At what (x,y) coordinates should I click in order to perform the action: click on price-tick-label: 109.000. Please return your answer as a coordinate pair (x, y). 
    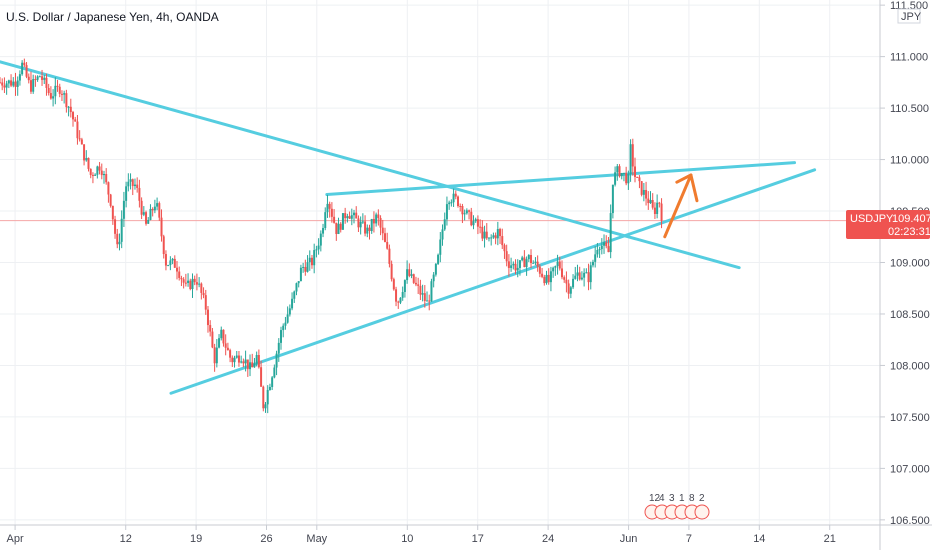
    Looking at the image, I should click on (910, 264).